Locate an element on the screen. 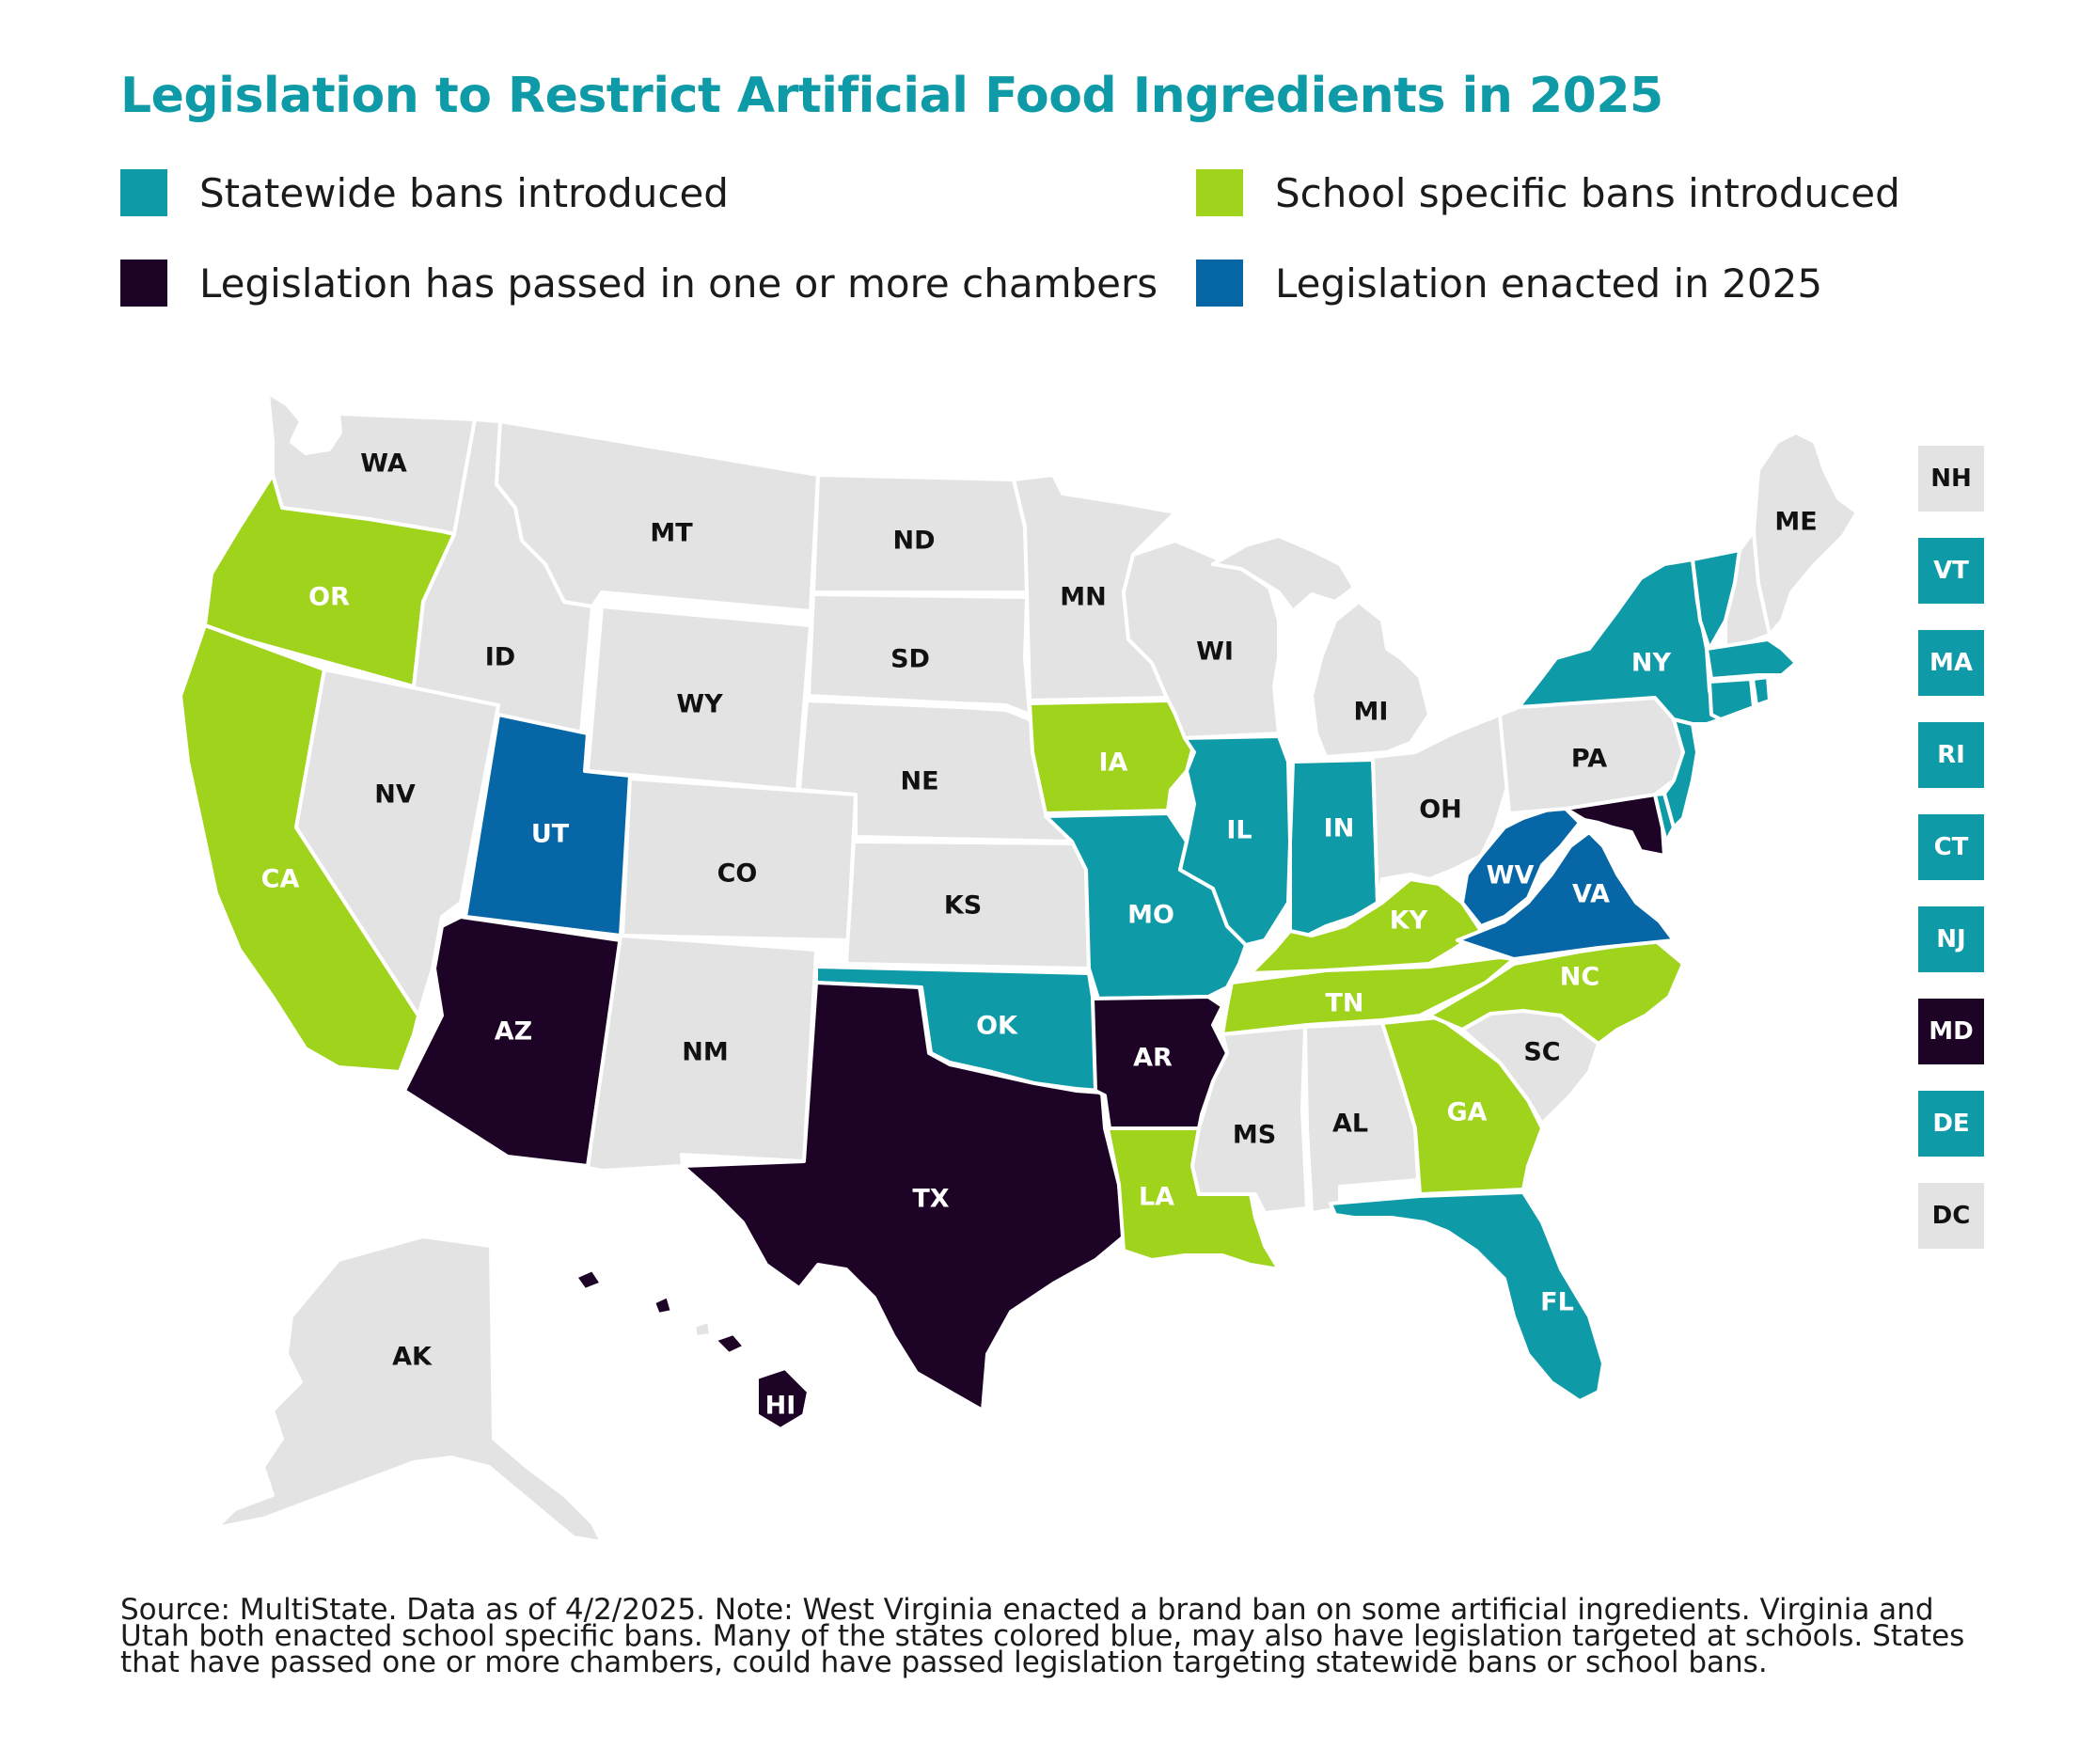  label-NM: NM is located at coordinates (705, 1052).